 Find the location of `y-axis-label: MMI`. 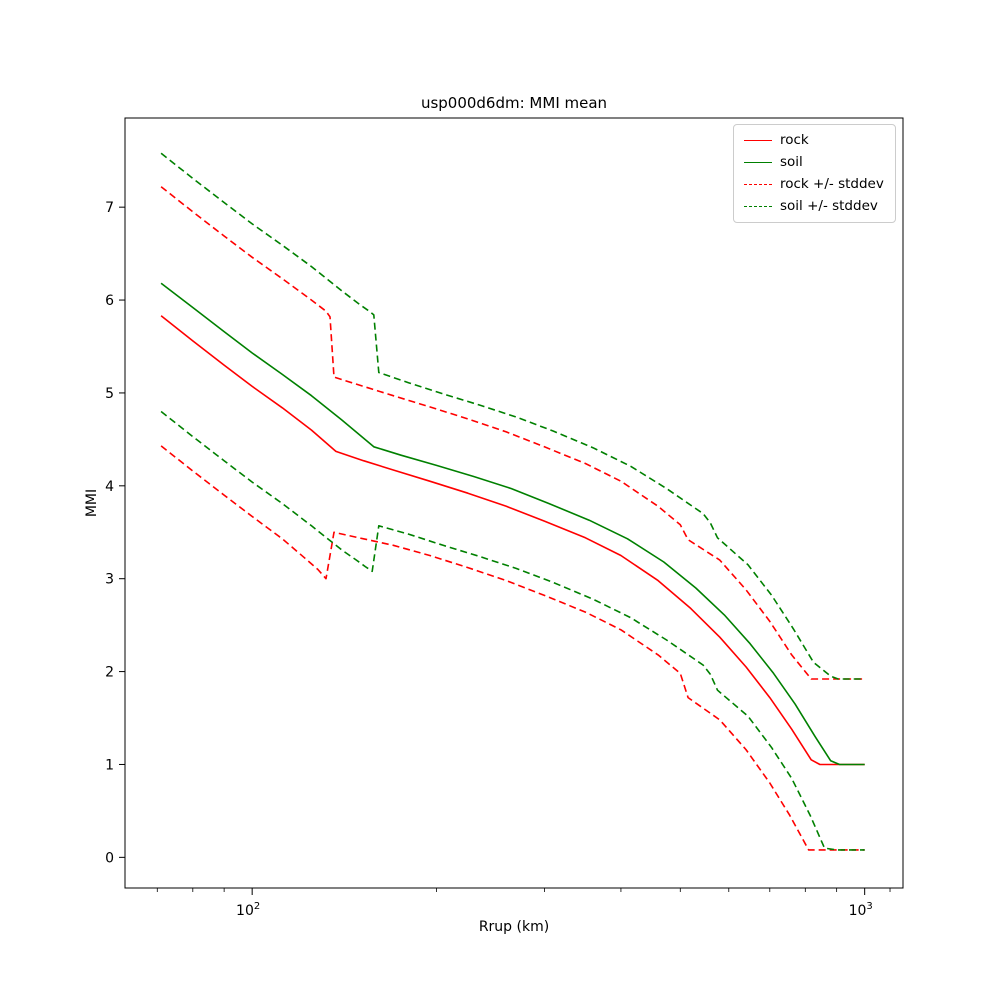

y-axis-label: MMI is located at coordinates (92, 503).